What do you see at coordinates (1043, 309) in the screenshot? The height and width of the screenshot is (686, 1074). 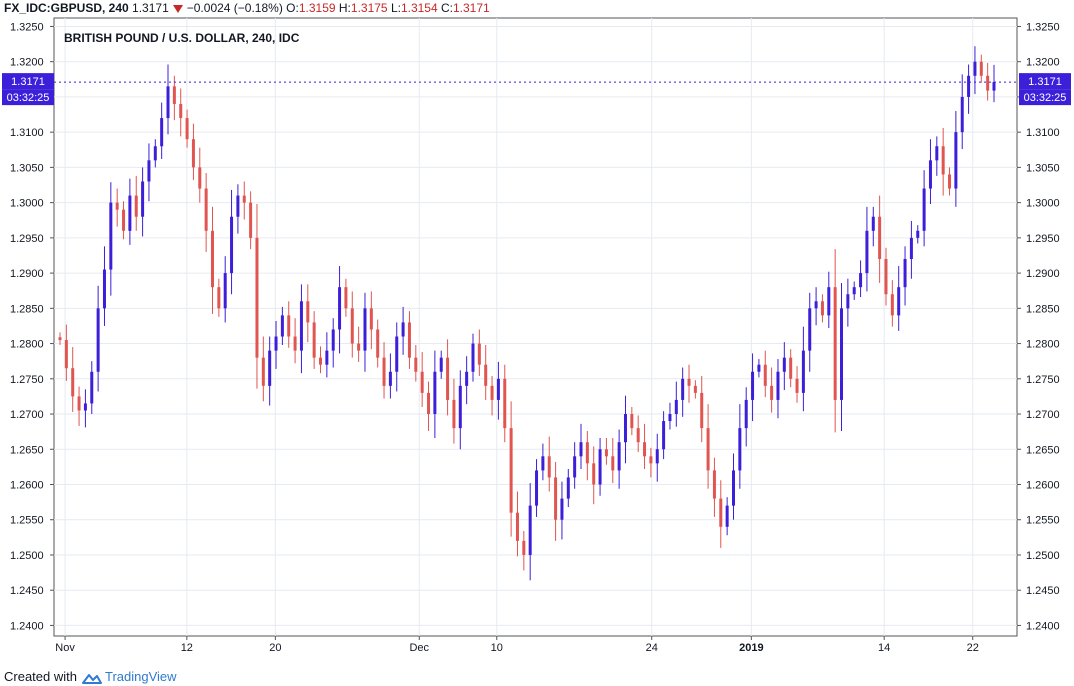 I see `y-tick-label-right: 1.2850` at bounding box center [1043, 309].